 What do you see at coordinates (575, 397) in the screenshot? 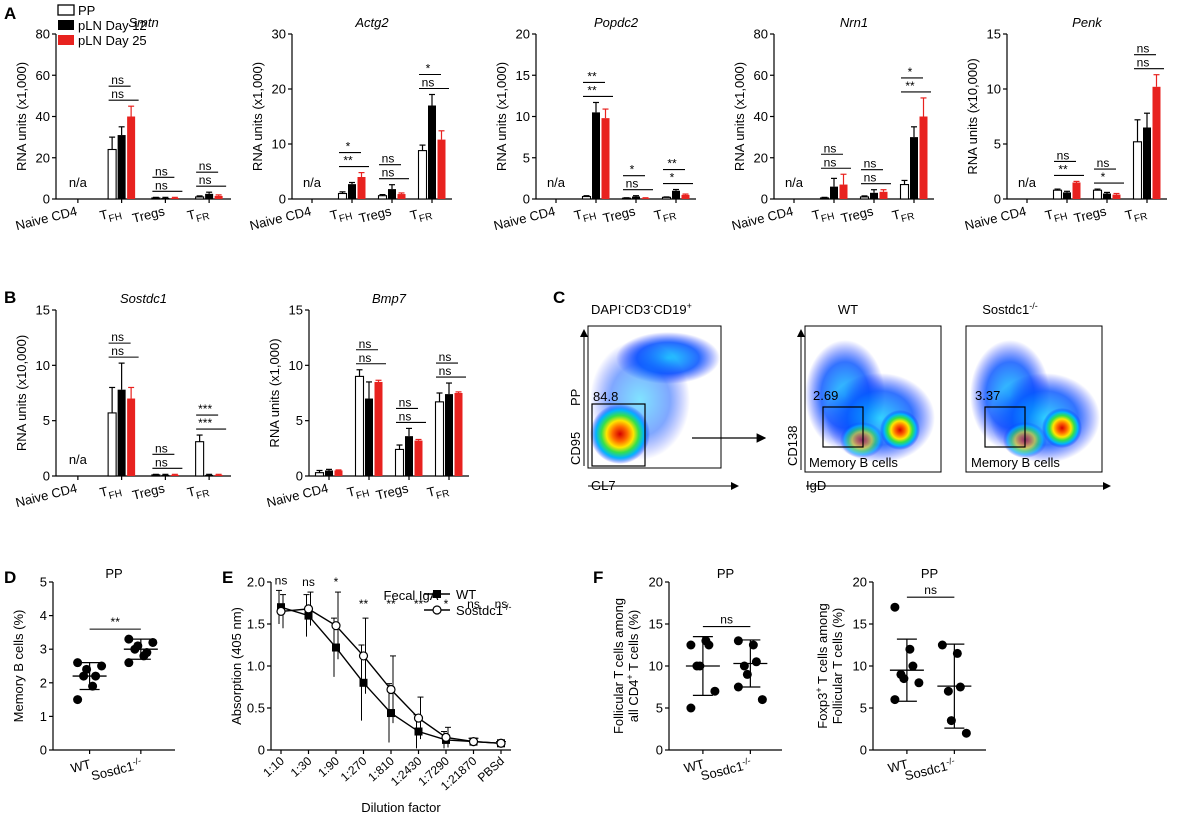
I see `flow-plot-1-y-top: PP` at bounding box center [575, 397].